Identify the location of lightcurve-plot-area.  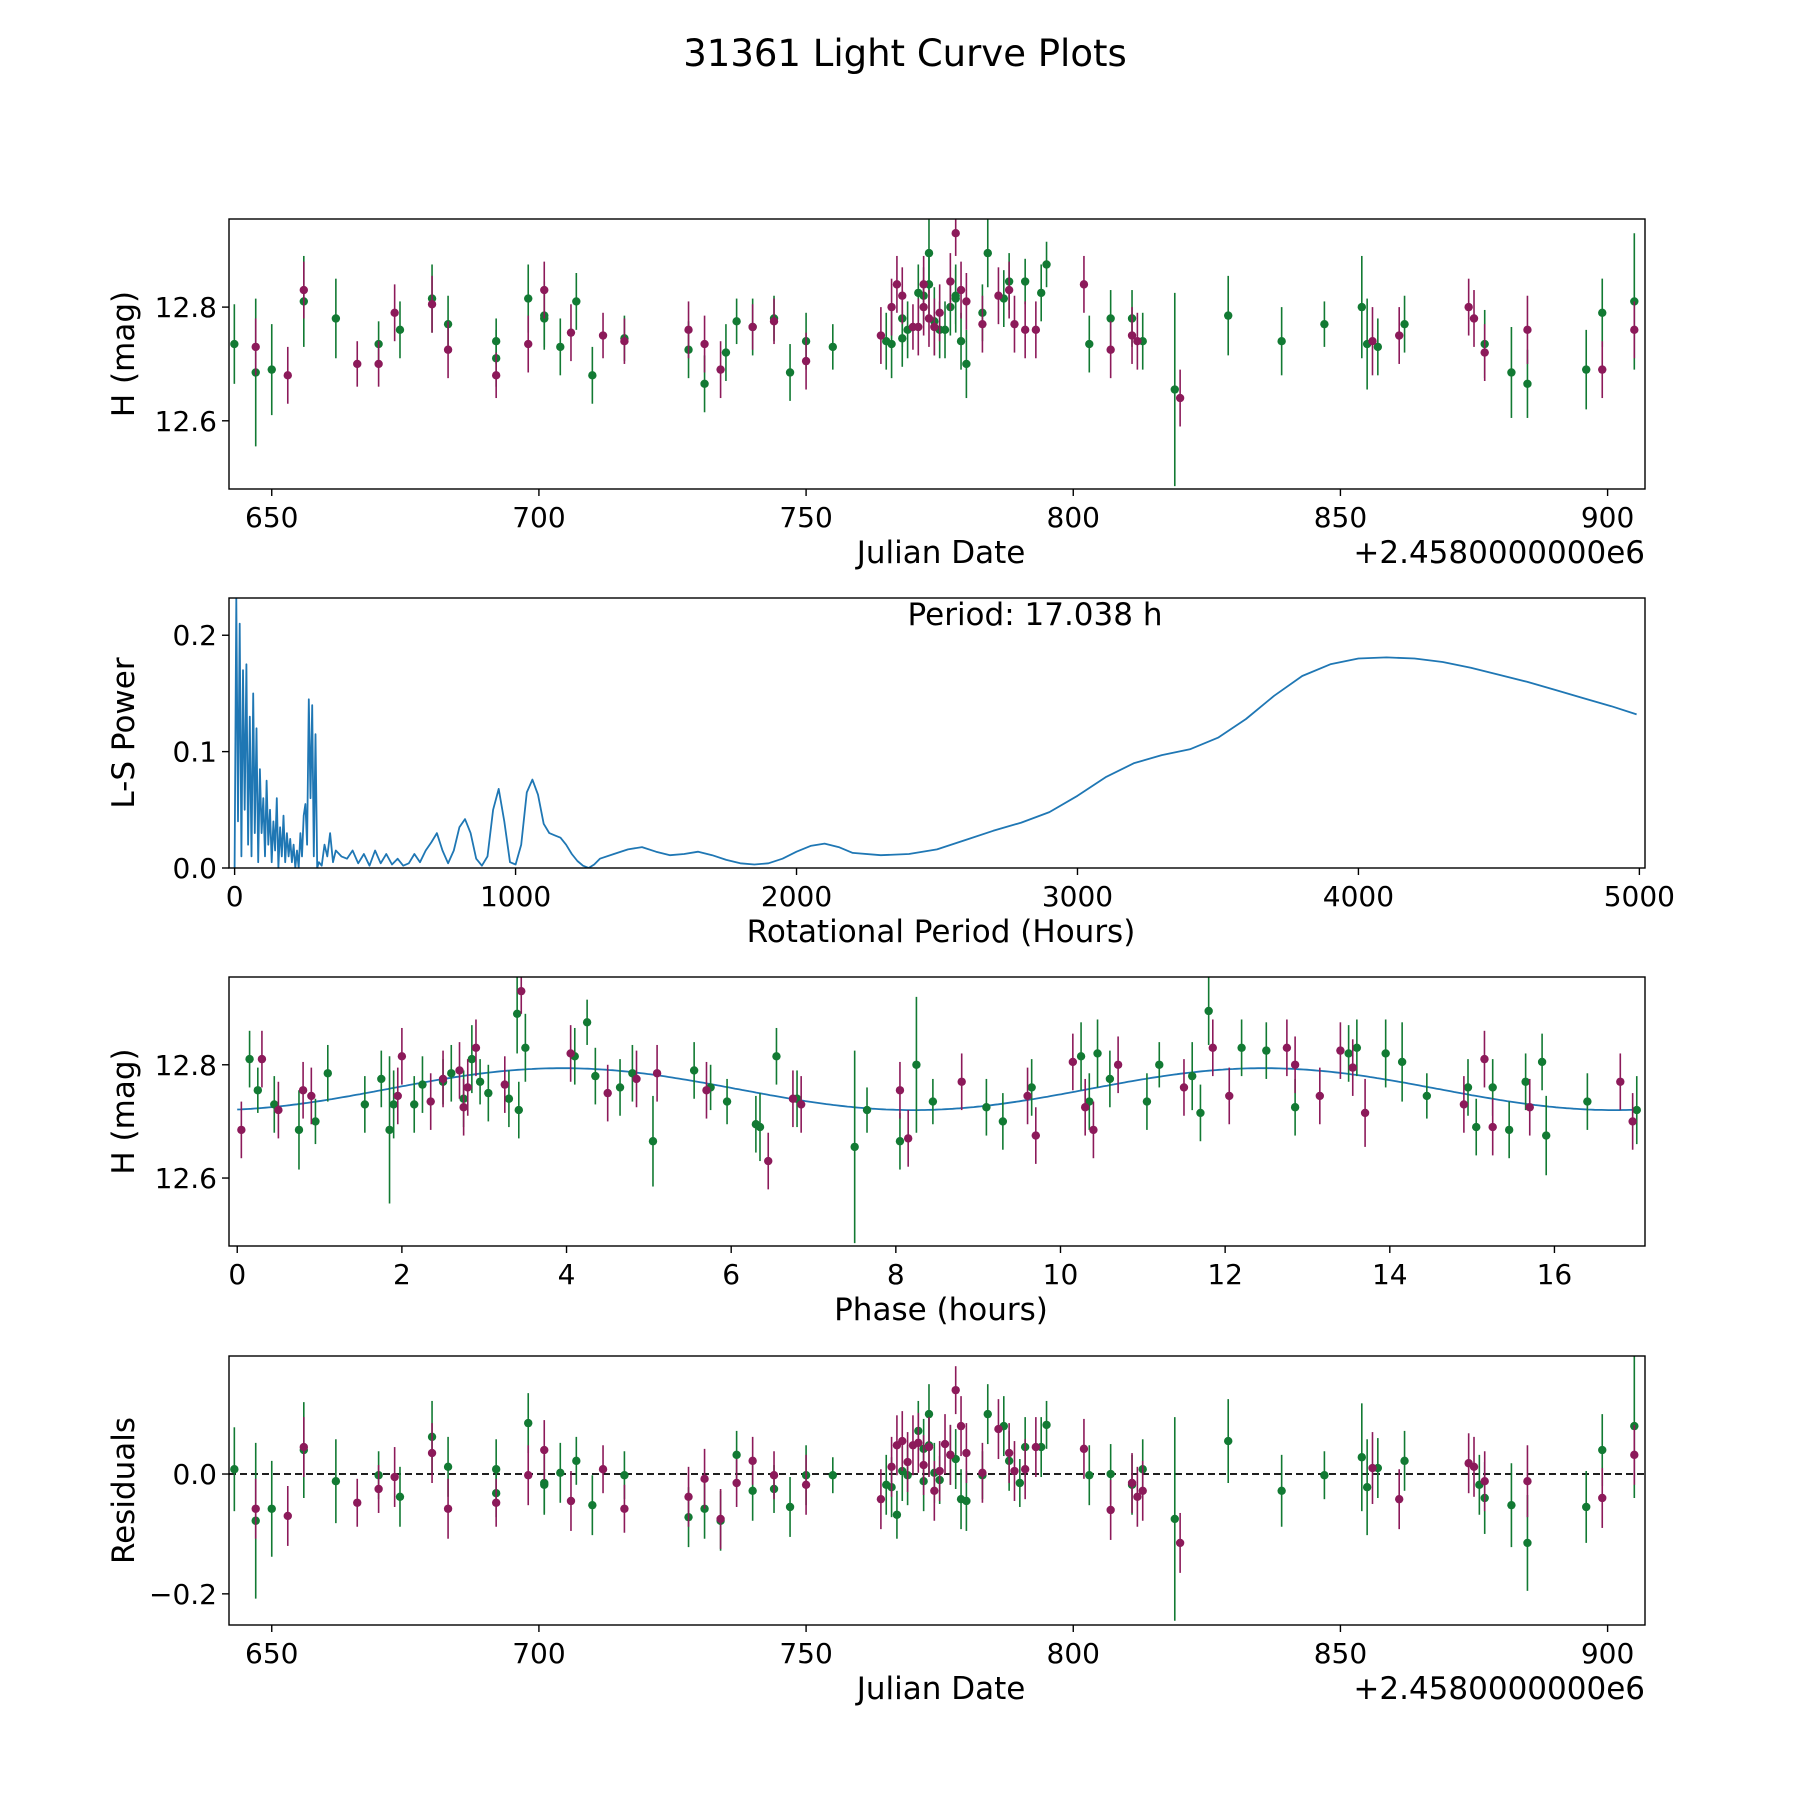
(934, 353).